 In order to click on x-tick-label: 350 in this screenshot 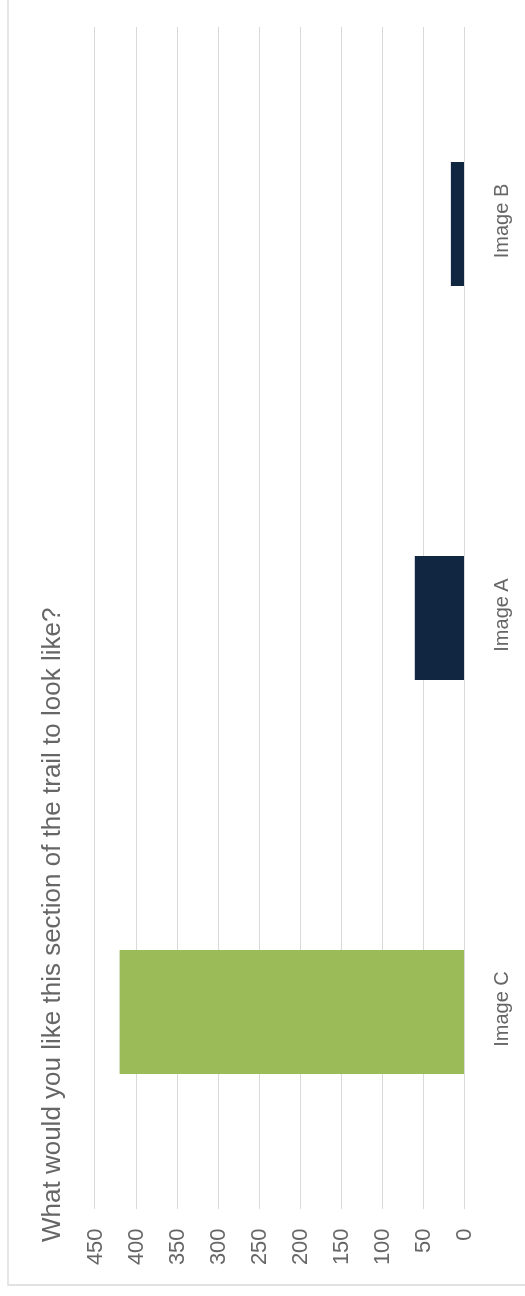, I will do `click(177, 1247)`.